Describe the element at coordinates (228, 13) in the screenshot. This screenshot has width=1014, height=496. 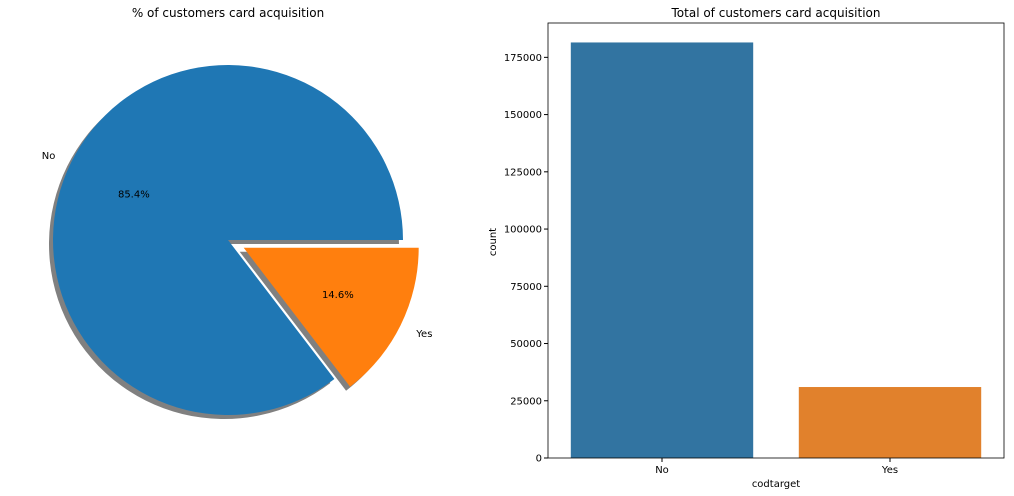
I see `pie-title: % of customers card acquisition` at that location.